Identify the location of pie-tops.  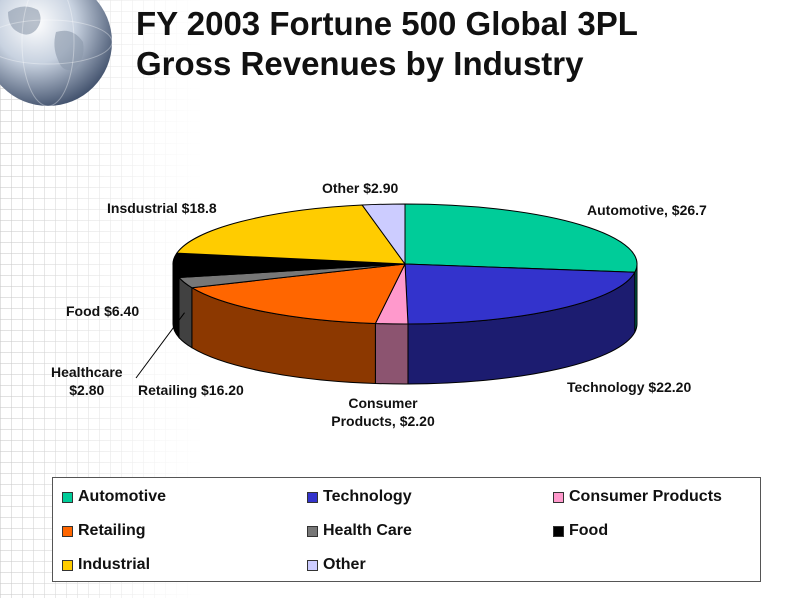
(405, 264).